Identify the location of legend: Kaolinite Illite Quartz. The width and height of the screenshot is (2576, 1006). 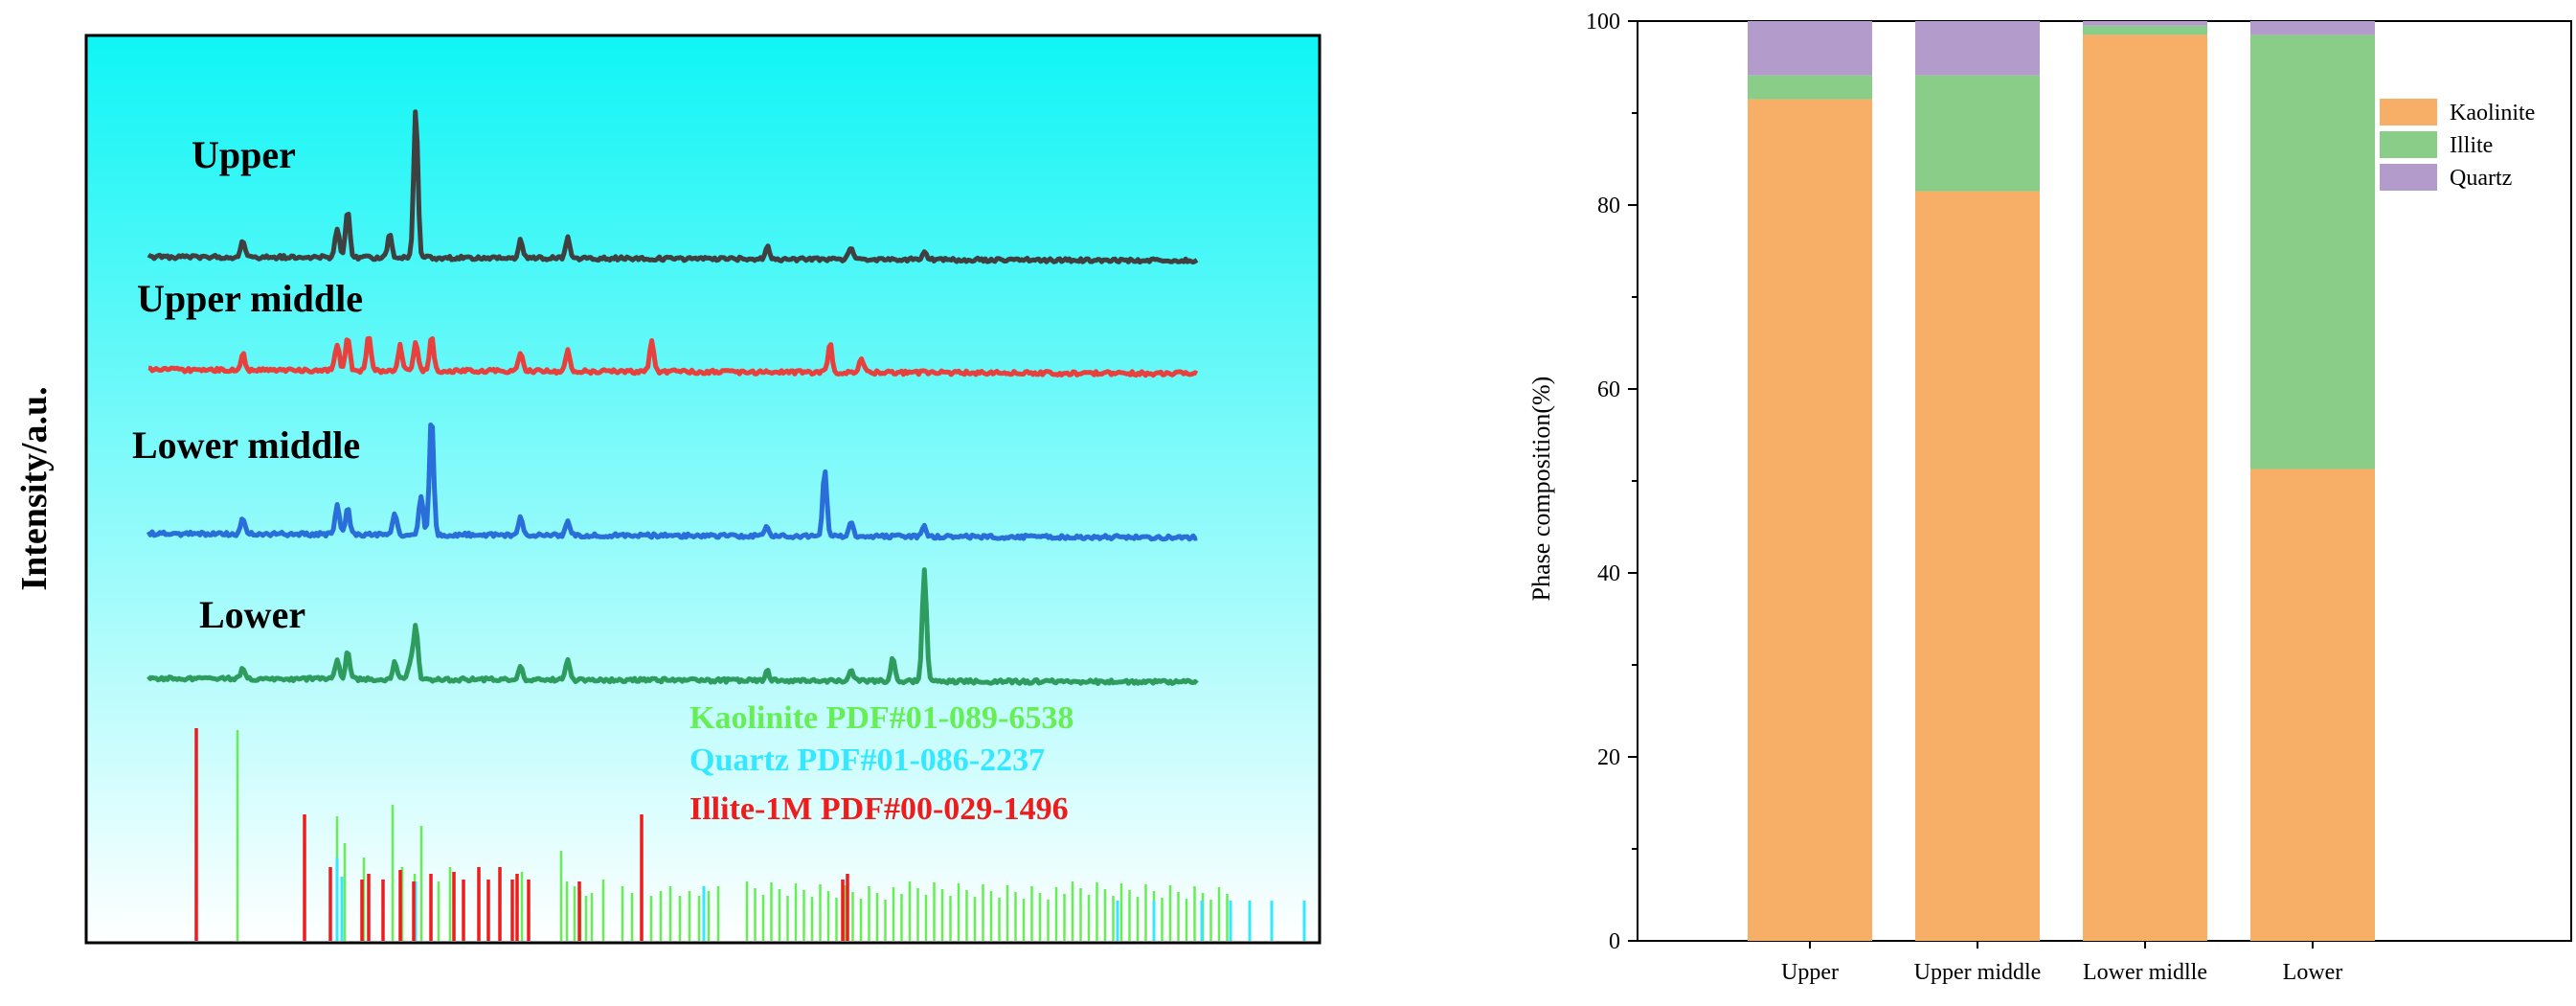
(2457, 145).